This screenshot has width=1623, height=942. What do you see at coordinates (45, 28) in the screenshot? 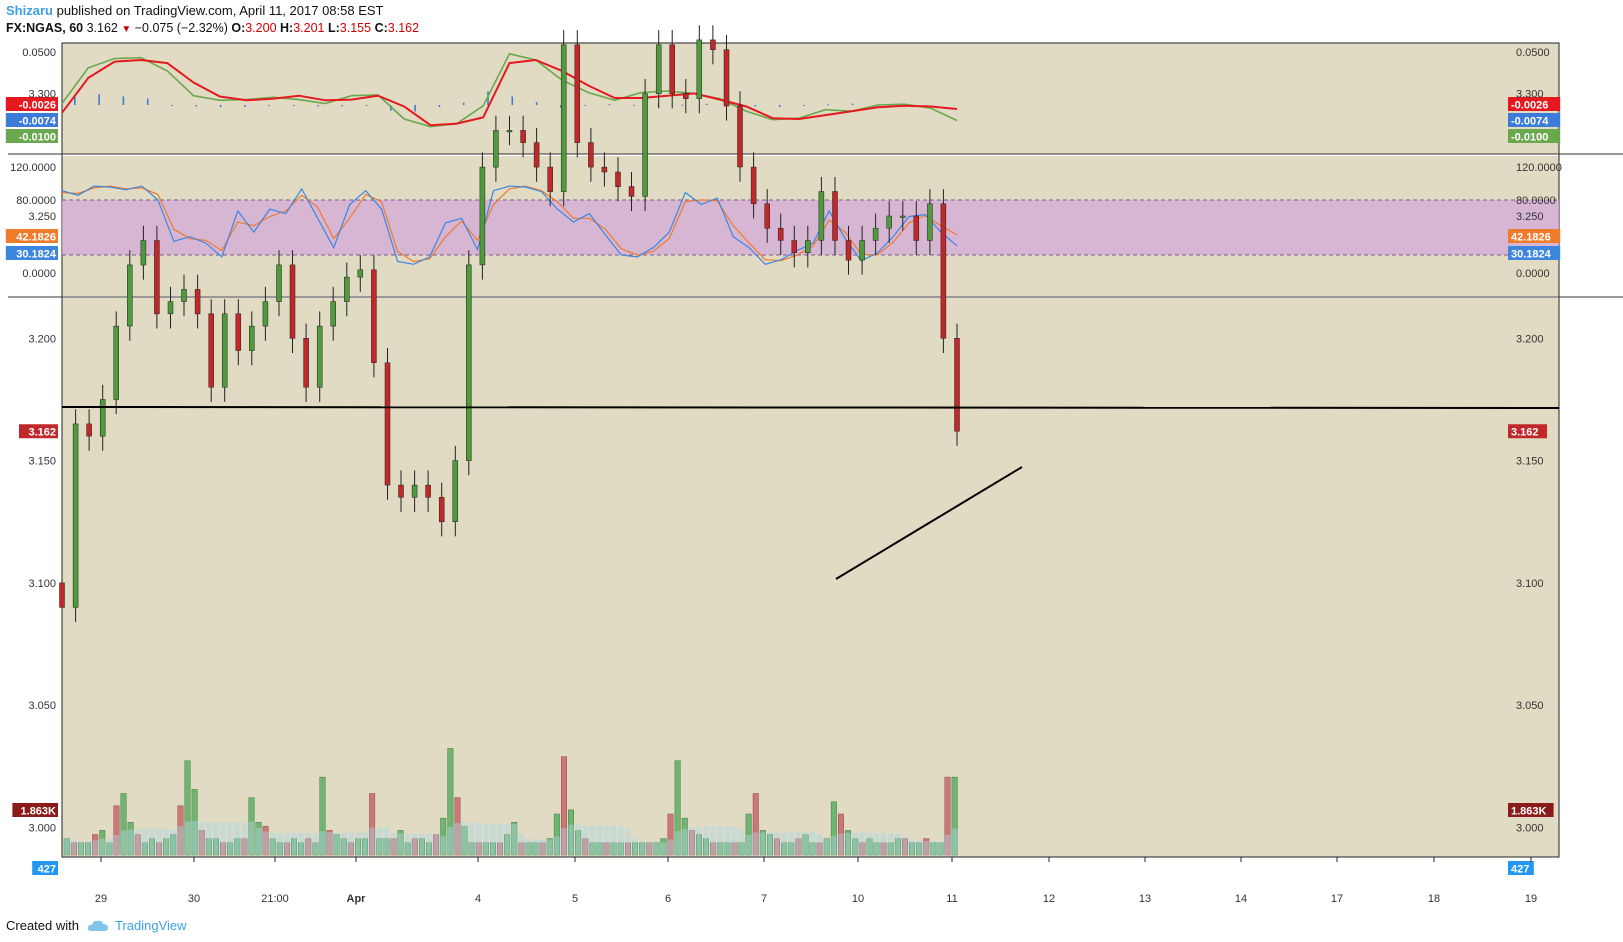
I see `symbol-label: FX:NGAS, 60` at bounding box center [45, 28].